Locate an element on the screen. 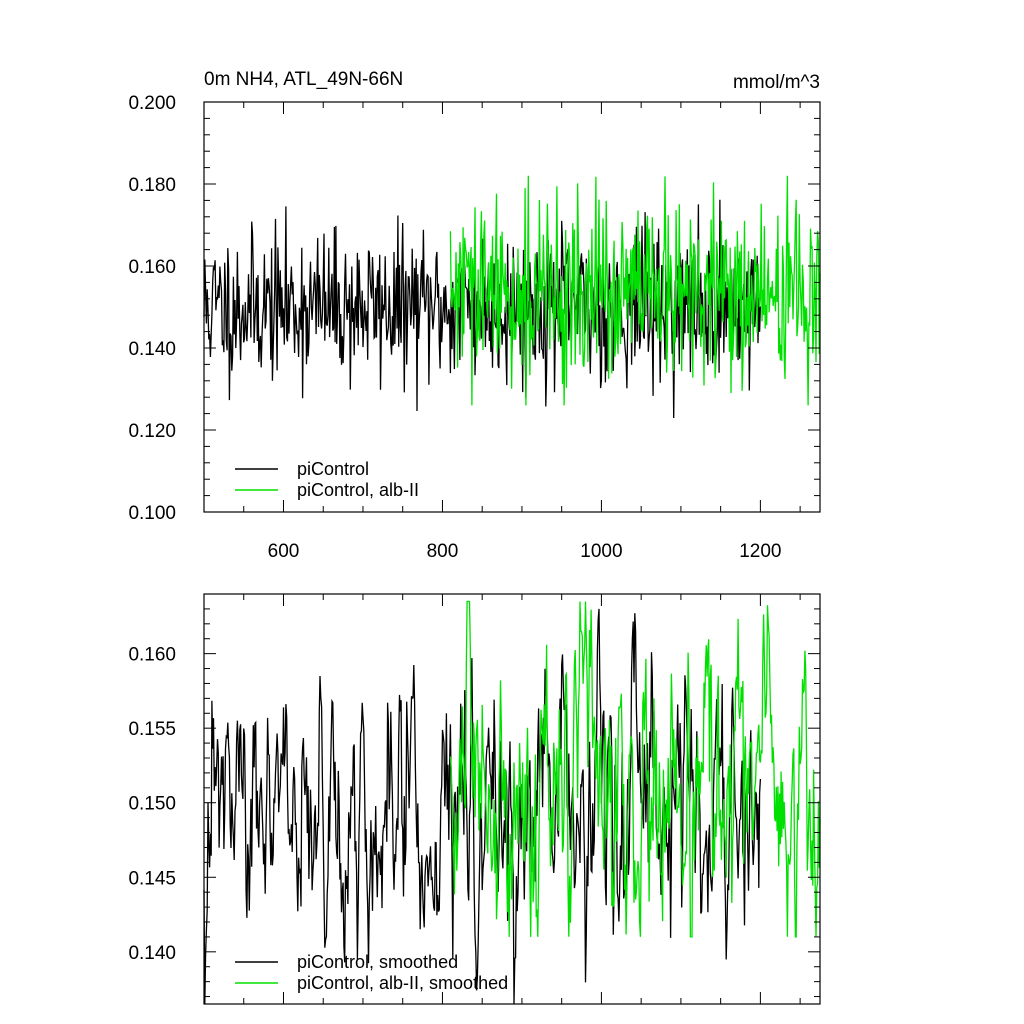  y-tick-label-4: 0.160 is located at coordinates (152, 655).